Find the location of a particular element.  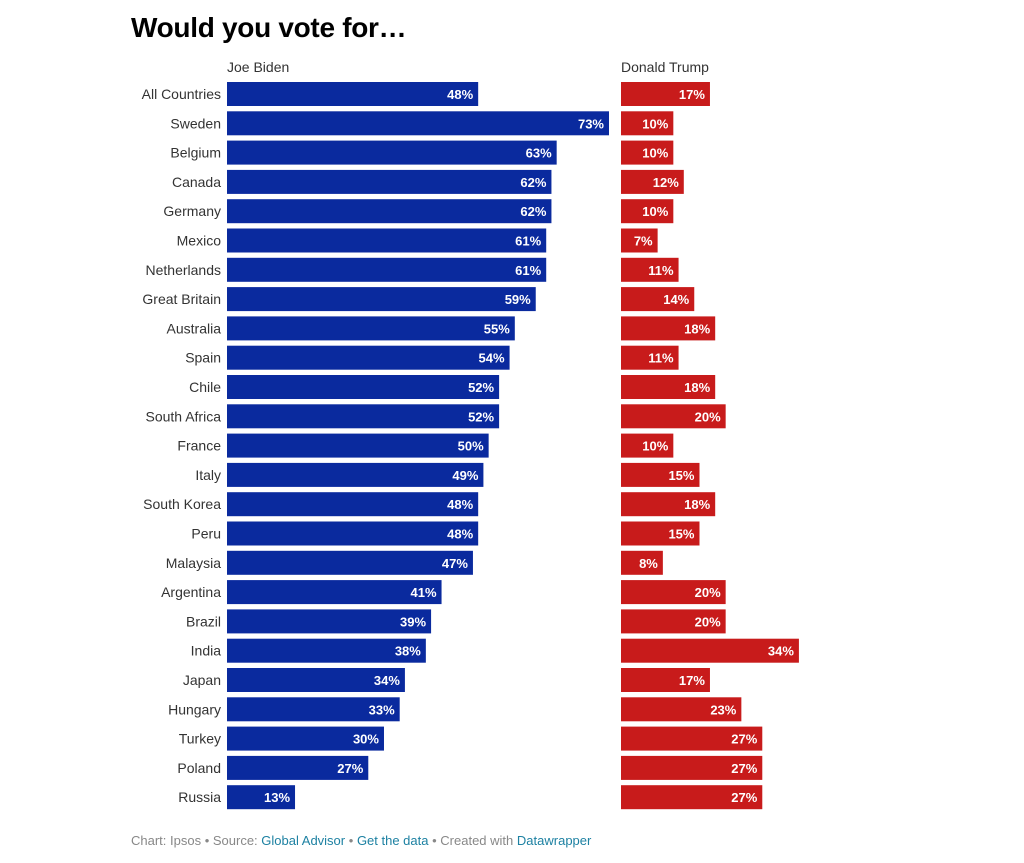

bar-value-label: 13% is located at coordinates (277, 797).